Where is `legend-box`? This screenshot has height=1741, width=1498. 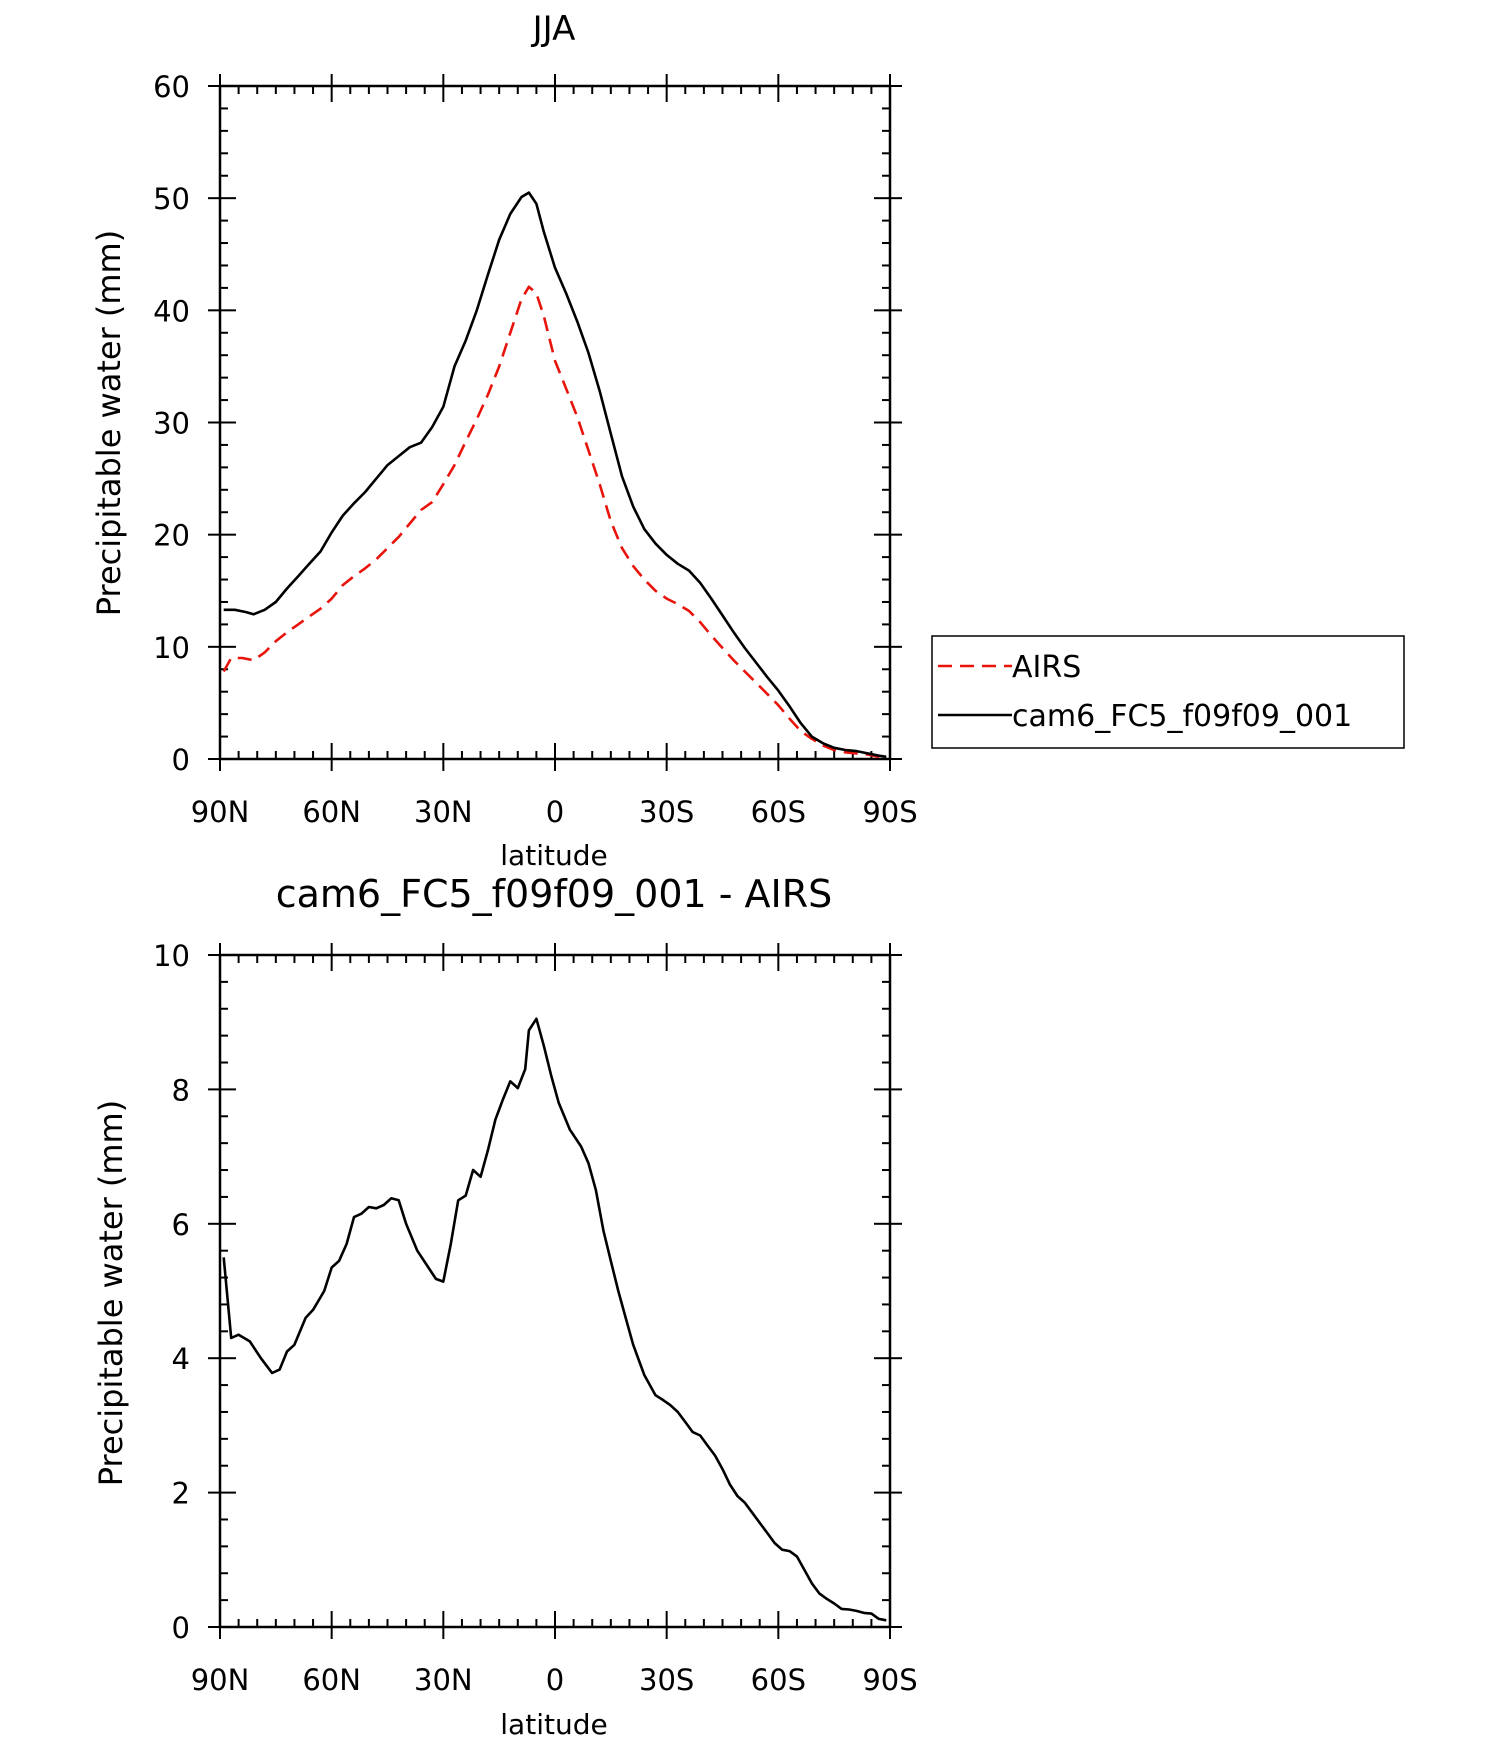
legend-box is located at coordinates (1168, 692).